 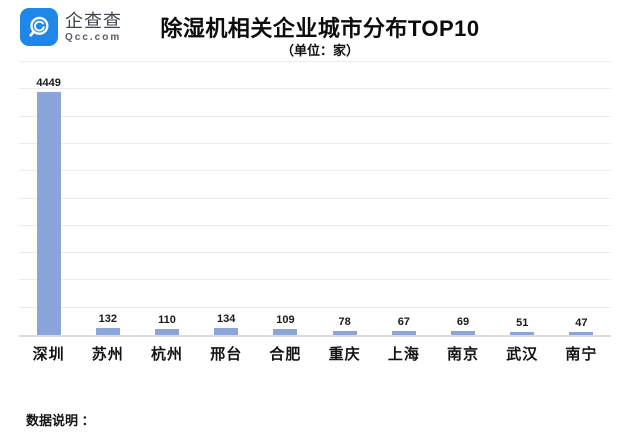 I want to click on bar-合肥, so click(x=285, y=332).